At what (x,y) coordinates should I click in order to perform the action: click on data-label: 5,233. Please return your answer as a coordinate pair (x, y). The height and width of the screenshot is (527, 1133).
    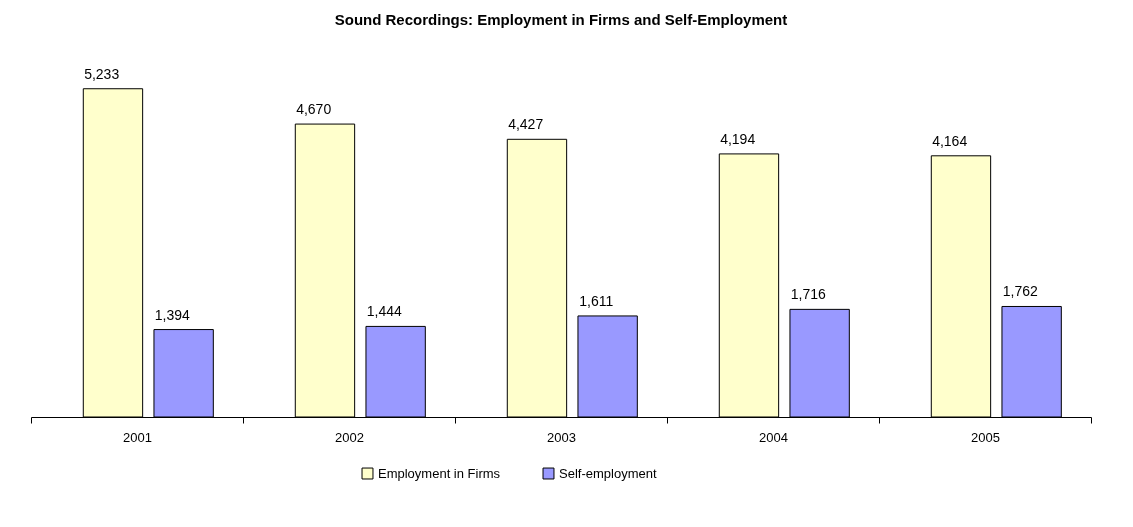
    Looking at the image, I should click on (102, 73).